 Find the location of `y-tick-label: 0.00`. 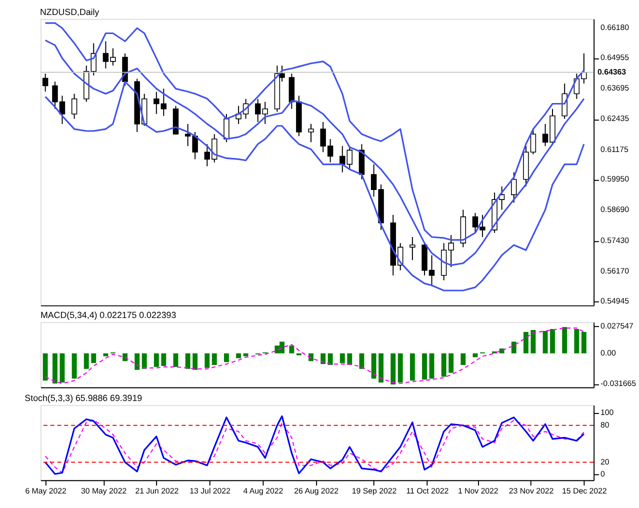

y-tick-label: 0.00 is located at coordinates (608, 353).